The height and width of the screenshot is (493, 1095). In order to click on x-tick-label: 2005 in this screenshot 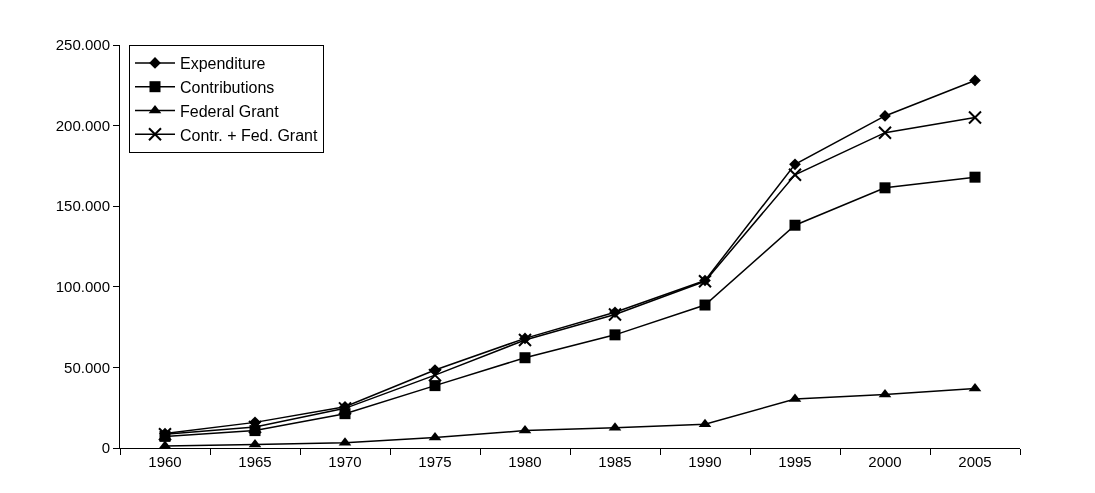, I will do `click(975, 461)`.